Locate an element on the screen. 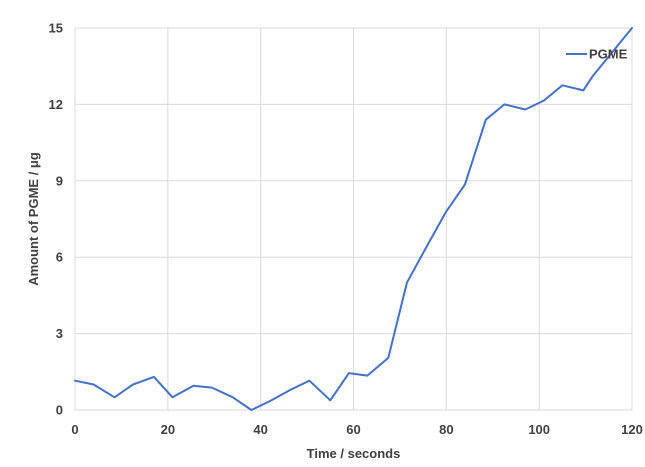 This screenshot has width=645, height=467. x-tick-label: 80 is located at coordinates (446, 429).